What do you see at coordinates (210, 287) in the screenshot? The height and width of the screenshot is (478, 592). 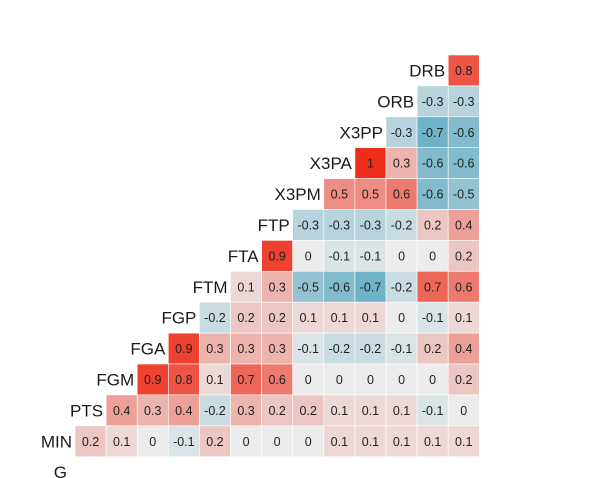 I see `variable-label: FTM` at bounding box center [210, 287].